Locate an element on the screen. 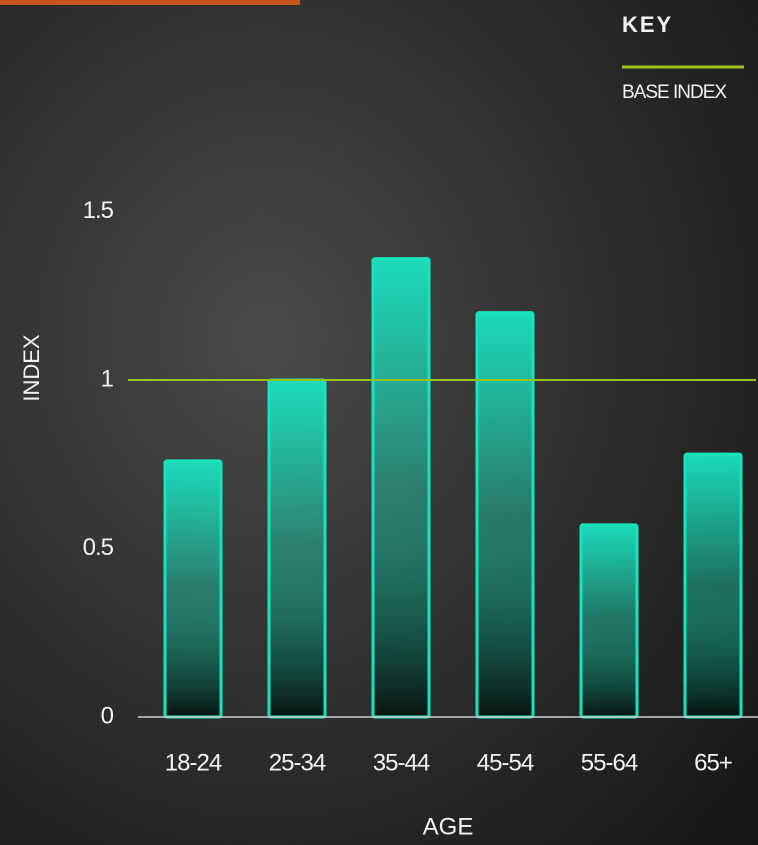  y-axis-label: INDEX is located at coordinates (31, 368).